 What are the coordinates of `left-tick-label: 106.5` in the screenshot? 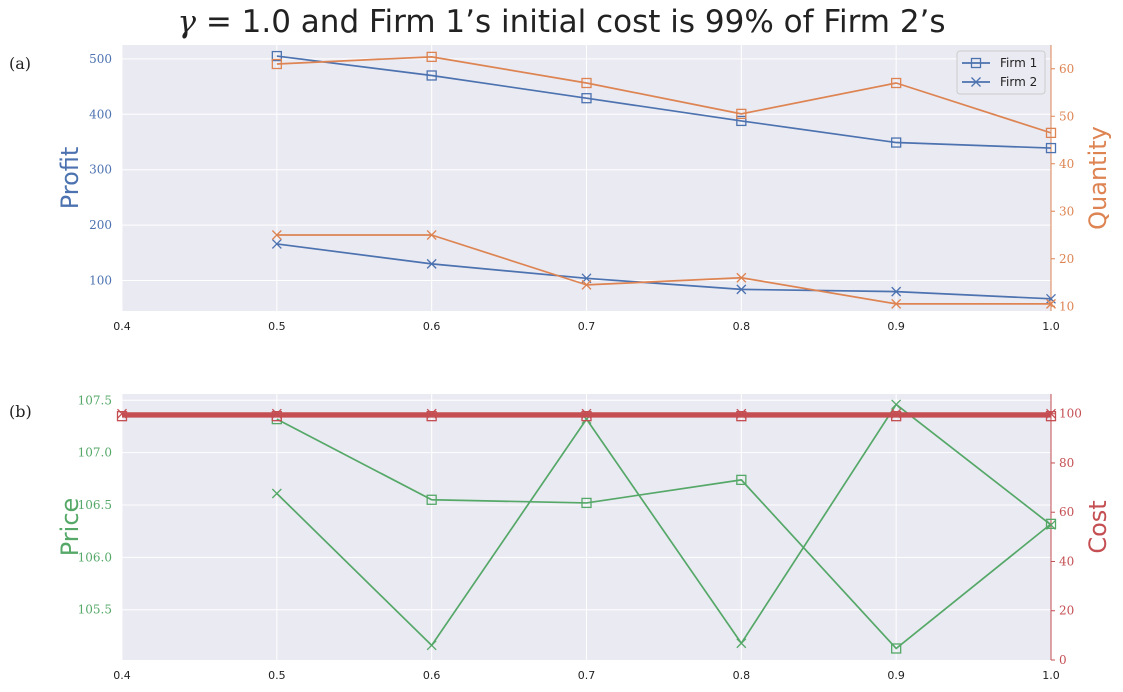 It's located at (95, 505).